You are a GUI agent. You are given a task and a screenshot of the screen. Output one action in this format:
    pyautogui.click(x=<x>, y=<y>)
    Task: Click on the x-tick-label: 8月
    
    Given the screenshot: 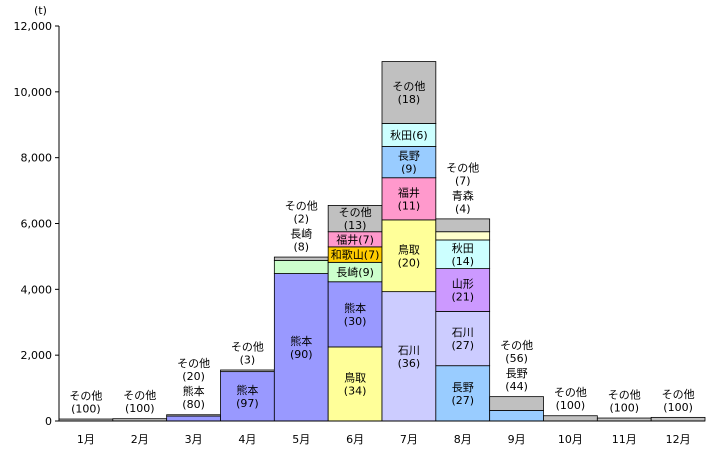 What is the action you would take?
    pyautogui.click(x=463, y=439)
    